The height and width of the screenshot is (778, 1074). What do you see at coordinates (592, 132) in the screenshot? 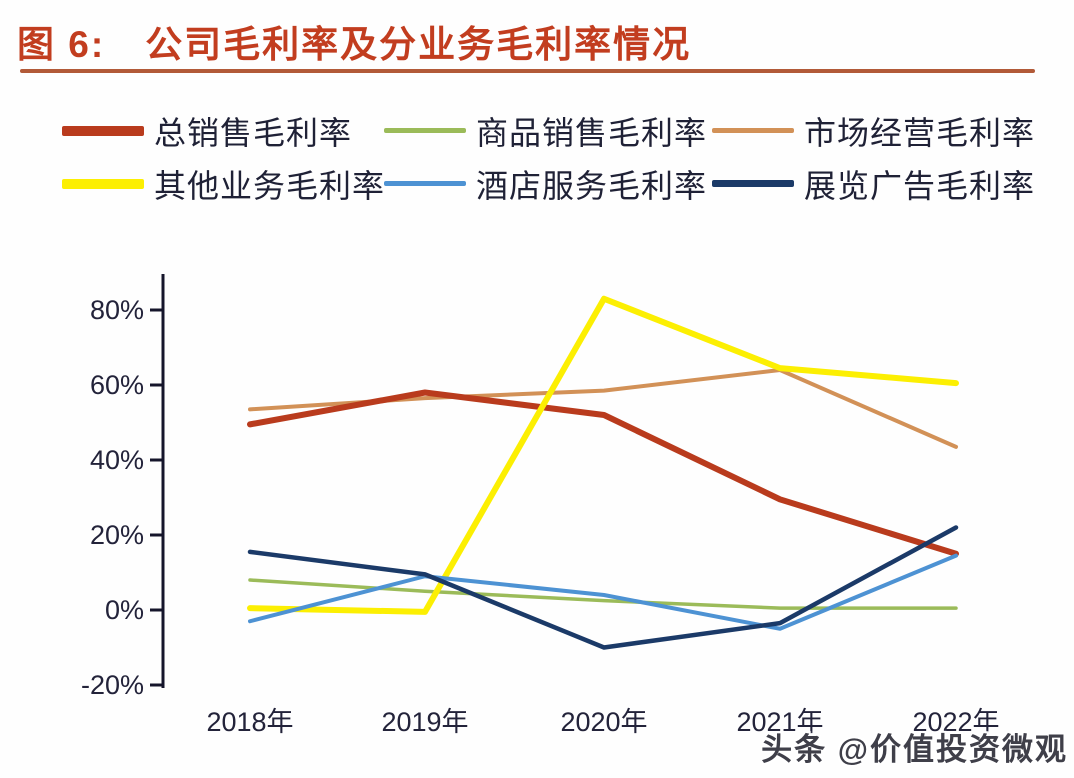
I see `legend-label: 商品销售毛利率` at bounding box center [592, 132].